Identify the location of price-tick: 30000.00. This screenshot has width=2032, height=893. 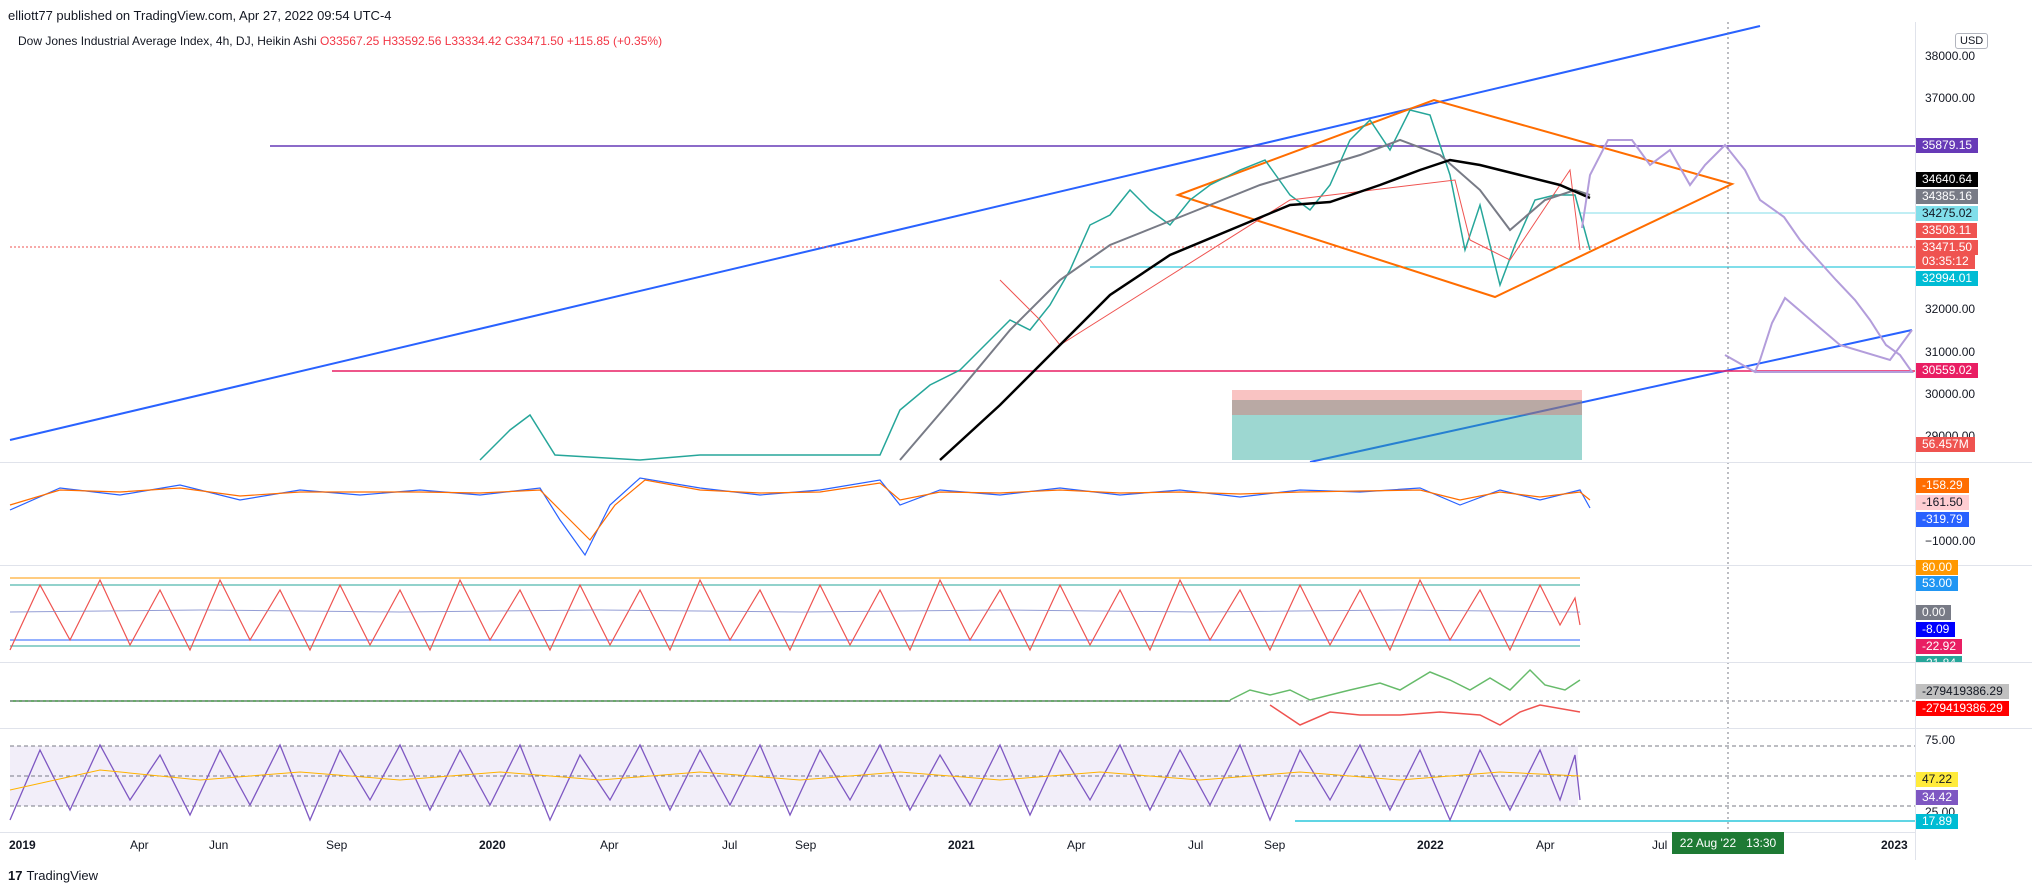
(1950, 394).